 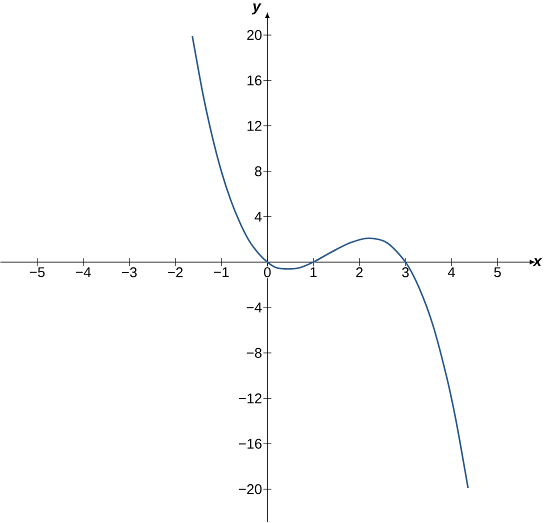 I want to click on y-axis-title: y, so click(x=257, y=9).